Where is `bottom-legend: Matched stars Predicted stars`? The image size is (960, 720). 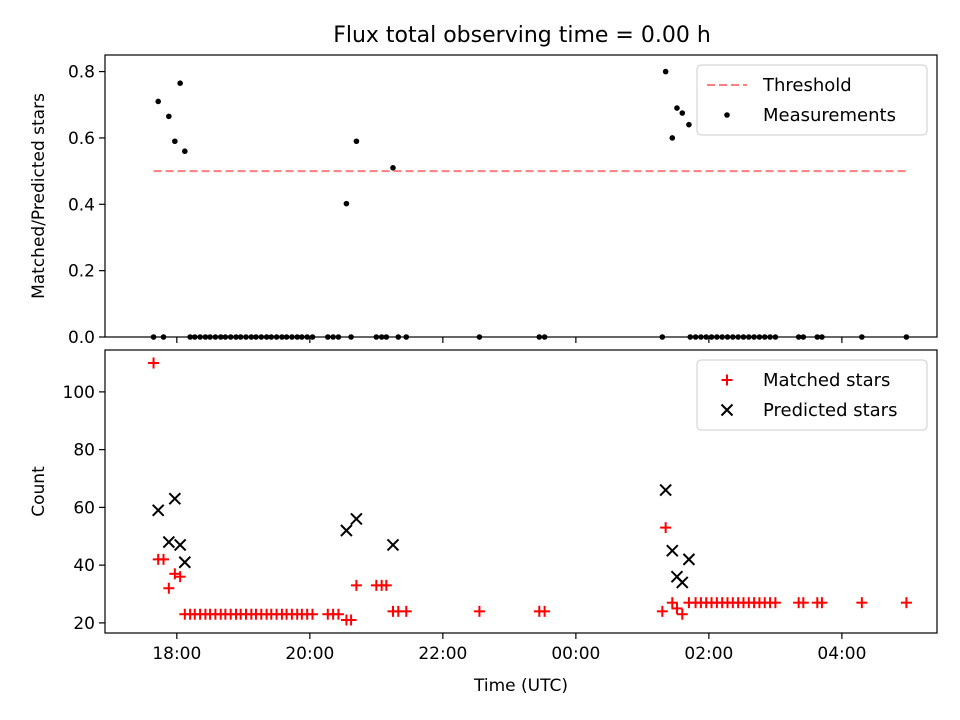 bottom-legend: Matched stars Predicted stars is located at coordinates (812, 395).